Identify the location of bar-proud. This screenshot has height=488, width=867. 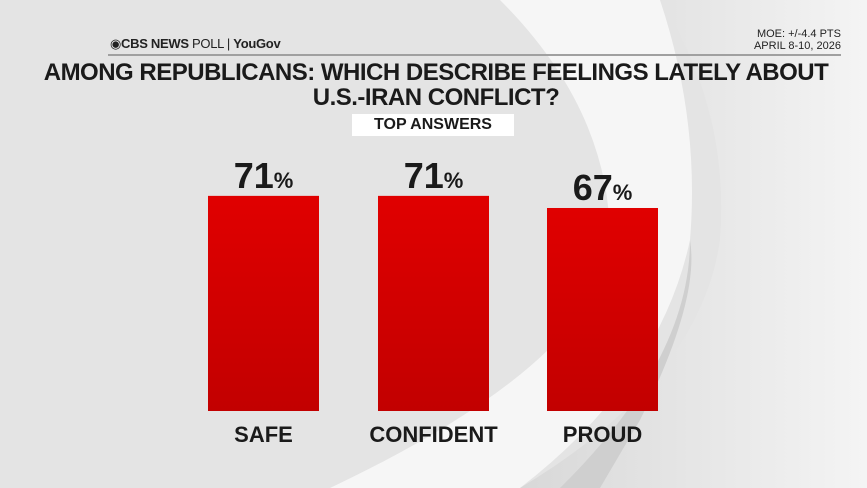
(602, 309).